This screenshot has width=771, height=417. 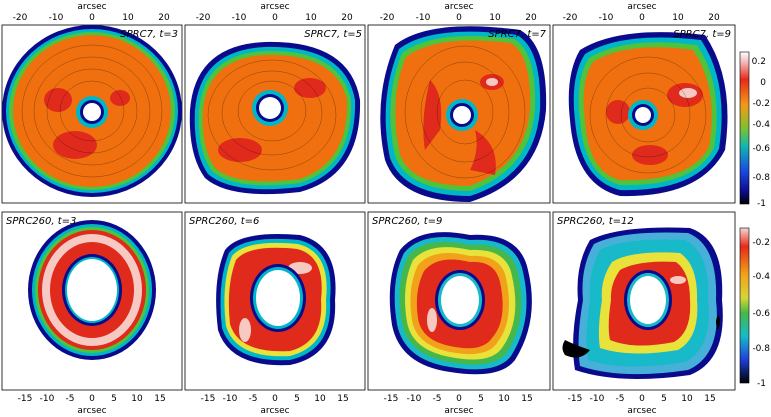 I want to click on bot-tick-p2-0: -15, so click(x=208, y=399).